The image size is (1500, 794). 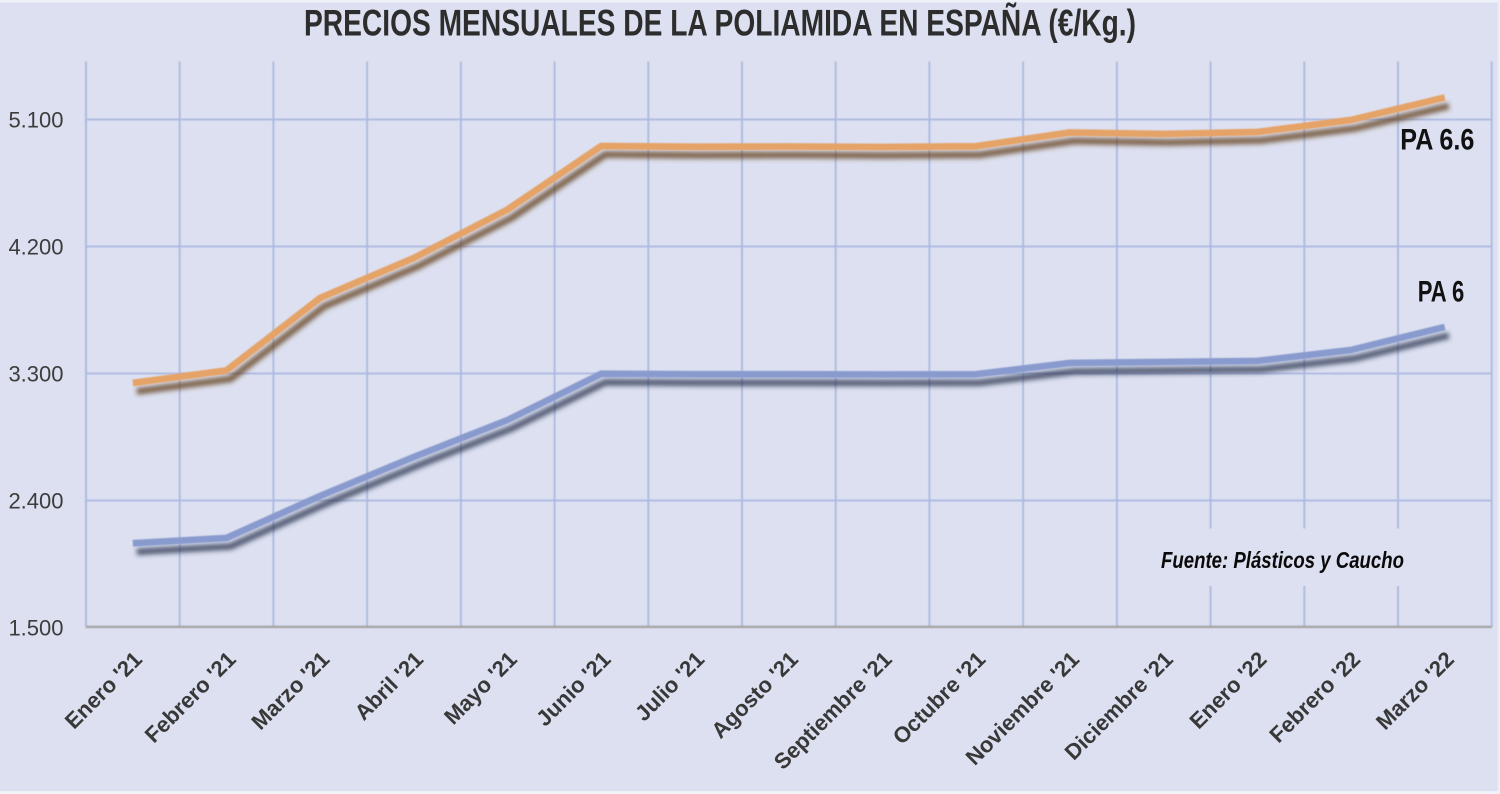 What do you see at coordinates (1282, 560) in the screenshot?
I see `svg-text: Fuente: Plásticos y Caucho` at bounding box center [1282, 560].